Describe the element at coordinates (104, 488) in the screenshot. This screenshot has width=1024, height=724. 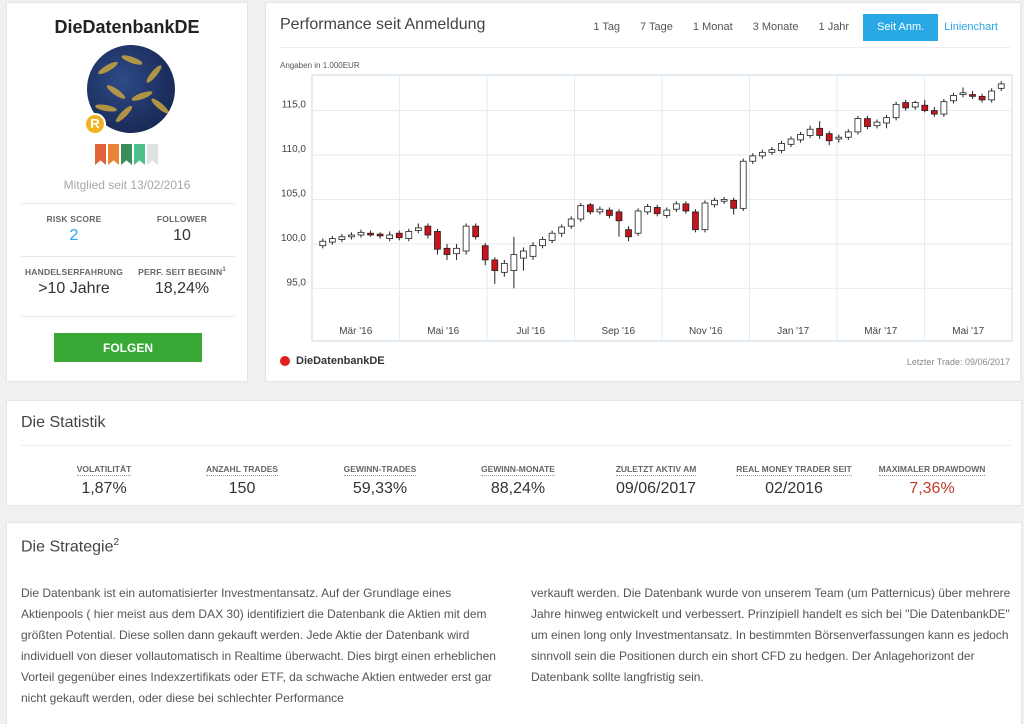
I see `kpi-value: 1,87%` at that location.